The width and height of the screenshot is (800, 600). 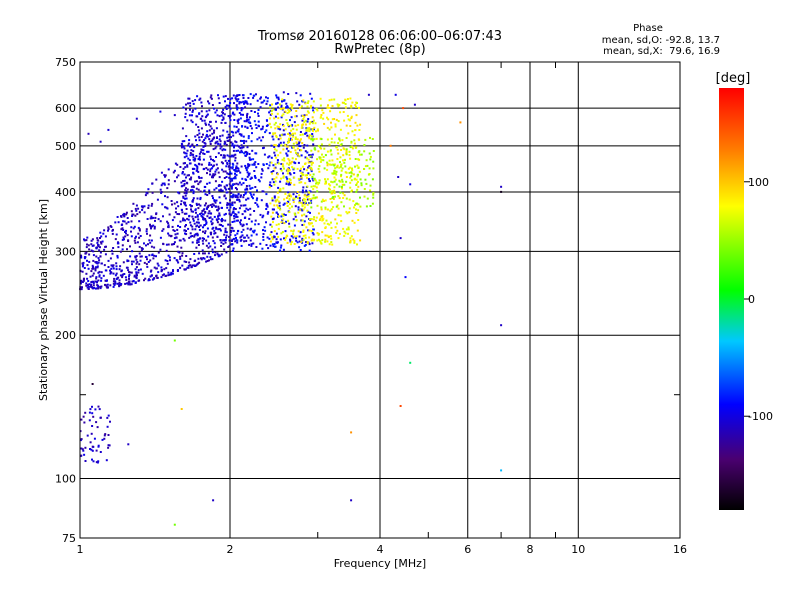 What do you see at coordinates (230, 549) in the screenshot?
I see `x-tick-label: 2` at bounding box center [230, 549].